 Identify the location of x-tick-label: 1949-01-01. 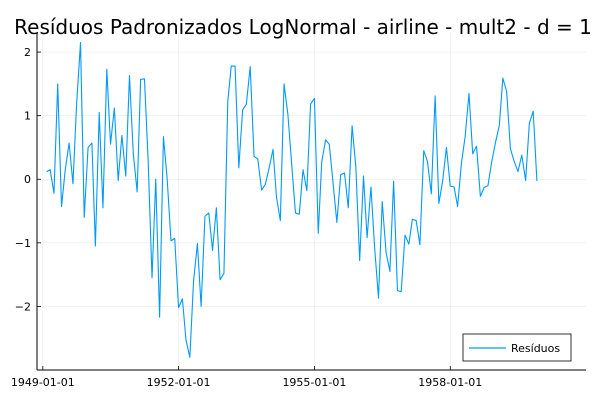
(43, 382).